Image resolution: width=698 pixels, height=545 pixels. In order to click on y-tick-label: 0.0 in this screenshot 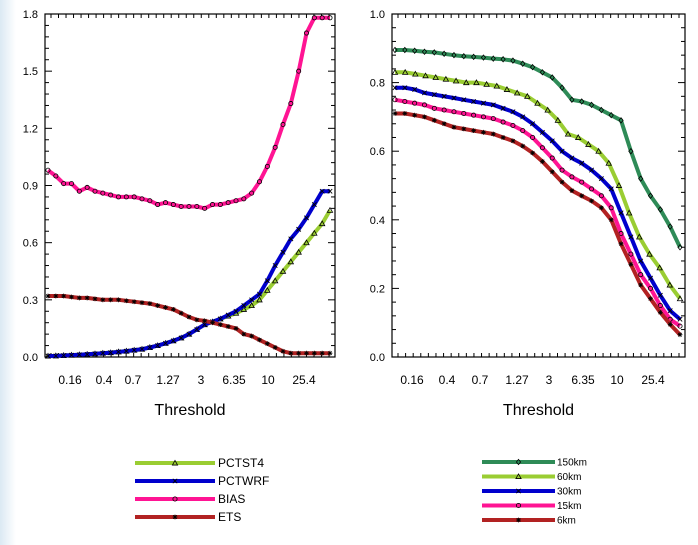, I will do `click(30, 358)`.